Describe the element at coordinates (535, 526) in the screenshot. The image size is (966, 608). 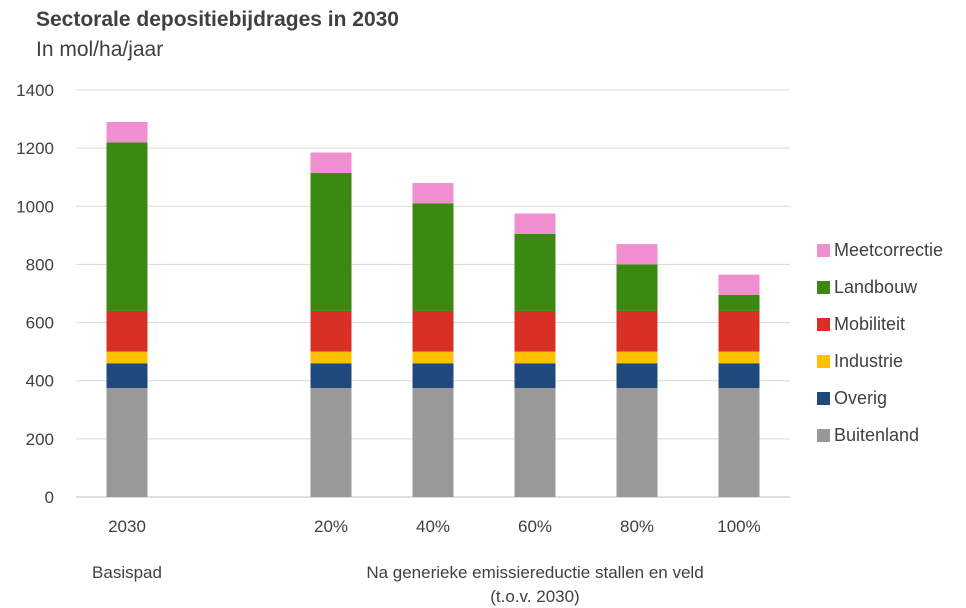
I see `x-category-label: 60%` at that location.